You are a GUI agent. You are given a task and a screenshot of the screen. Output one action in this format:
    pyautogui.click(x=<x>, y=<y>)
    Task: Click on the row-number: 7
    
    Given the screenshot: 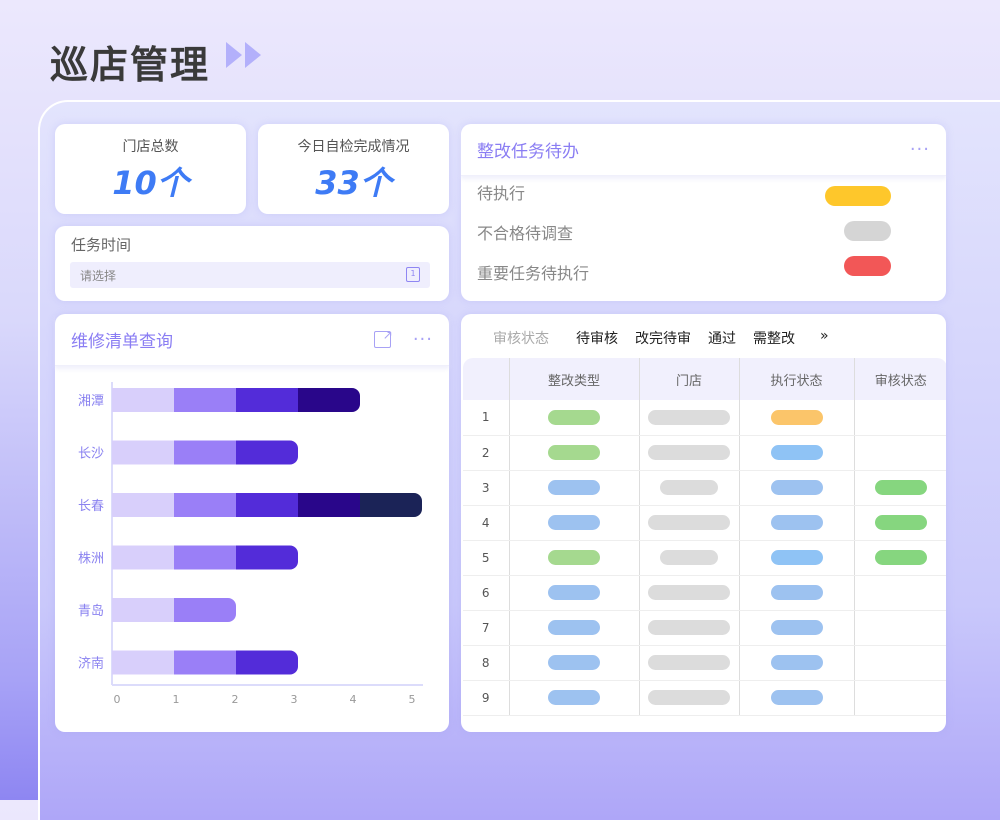 What is the action you would take?
    pyautogui.click(x=486, y=628)
    